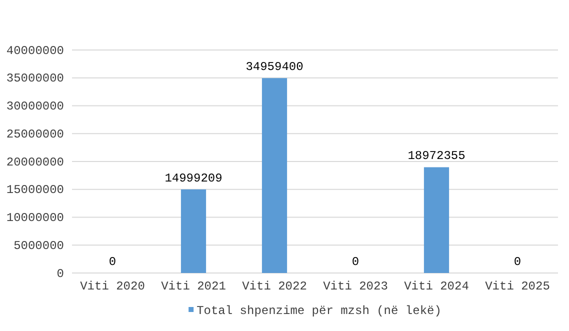 The height and width of the screenshot is (331, 569). I want to click on y-tick-label: 30000000, so click(35, 107).